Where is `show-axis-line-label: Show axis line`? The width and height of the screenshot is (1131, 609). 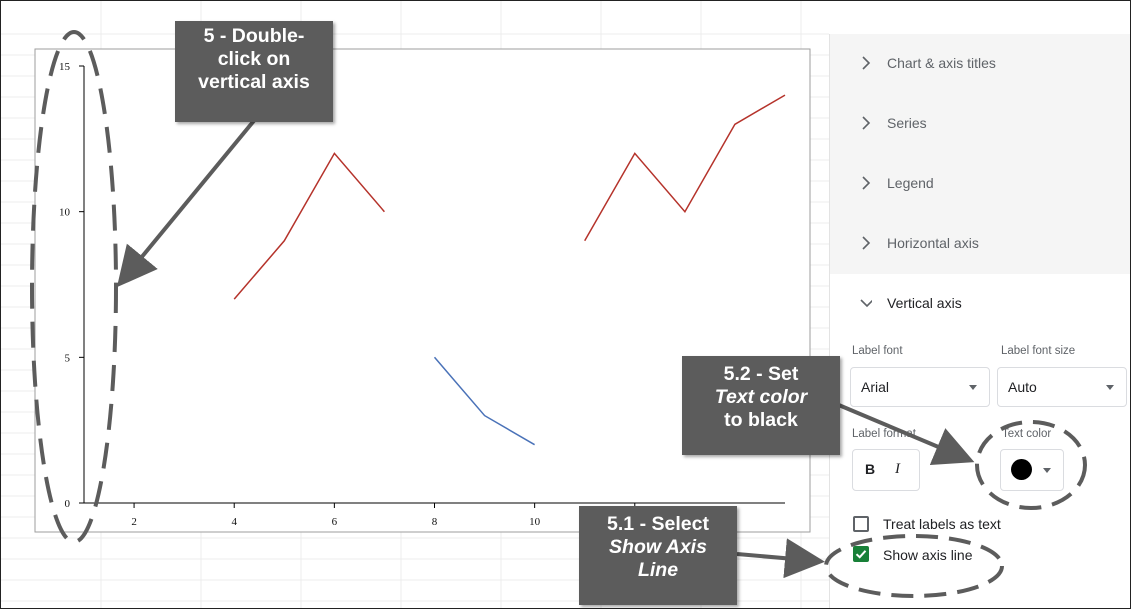 show-axis-line-label: Show axis line is located at coordinates (928, 555).